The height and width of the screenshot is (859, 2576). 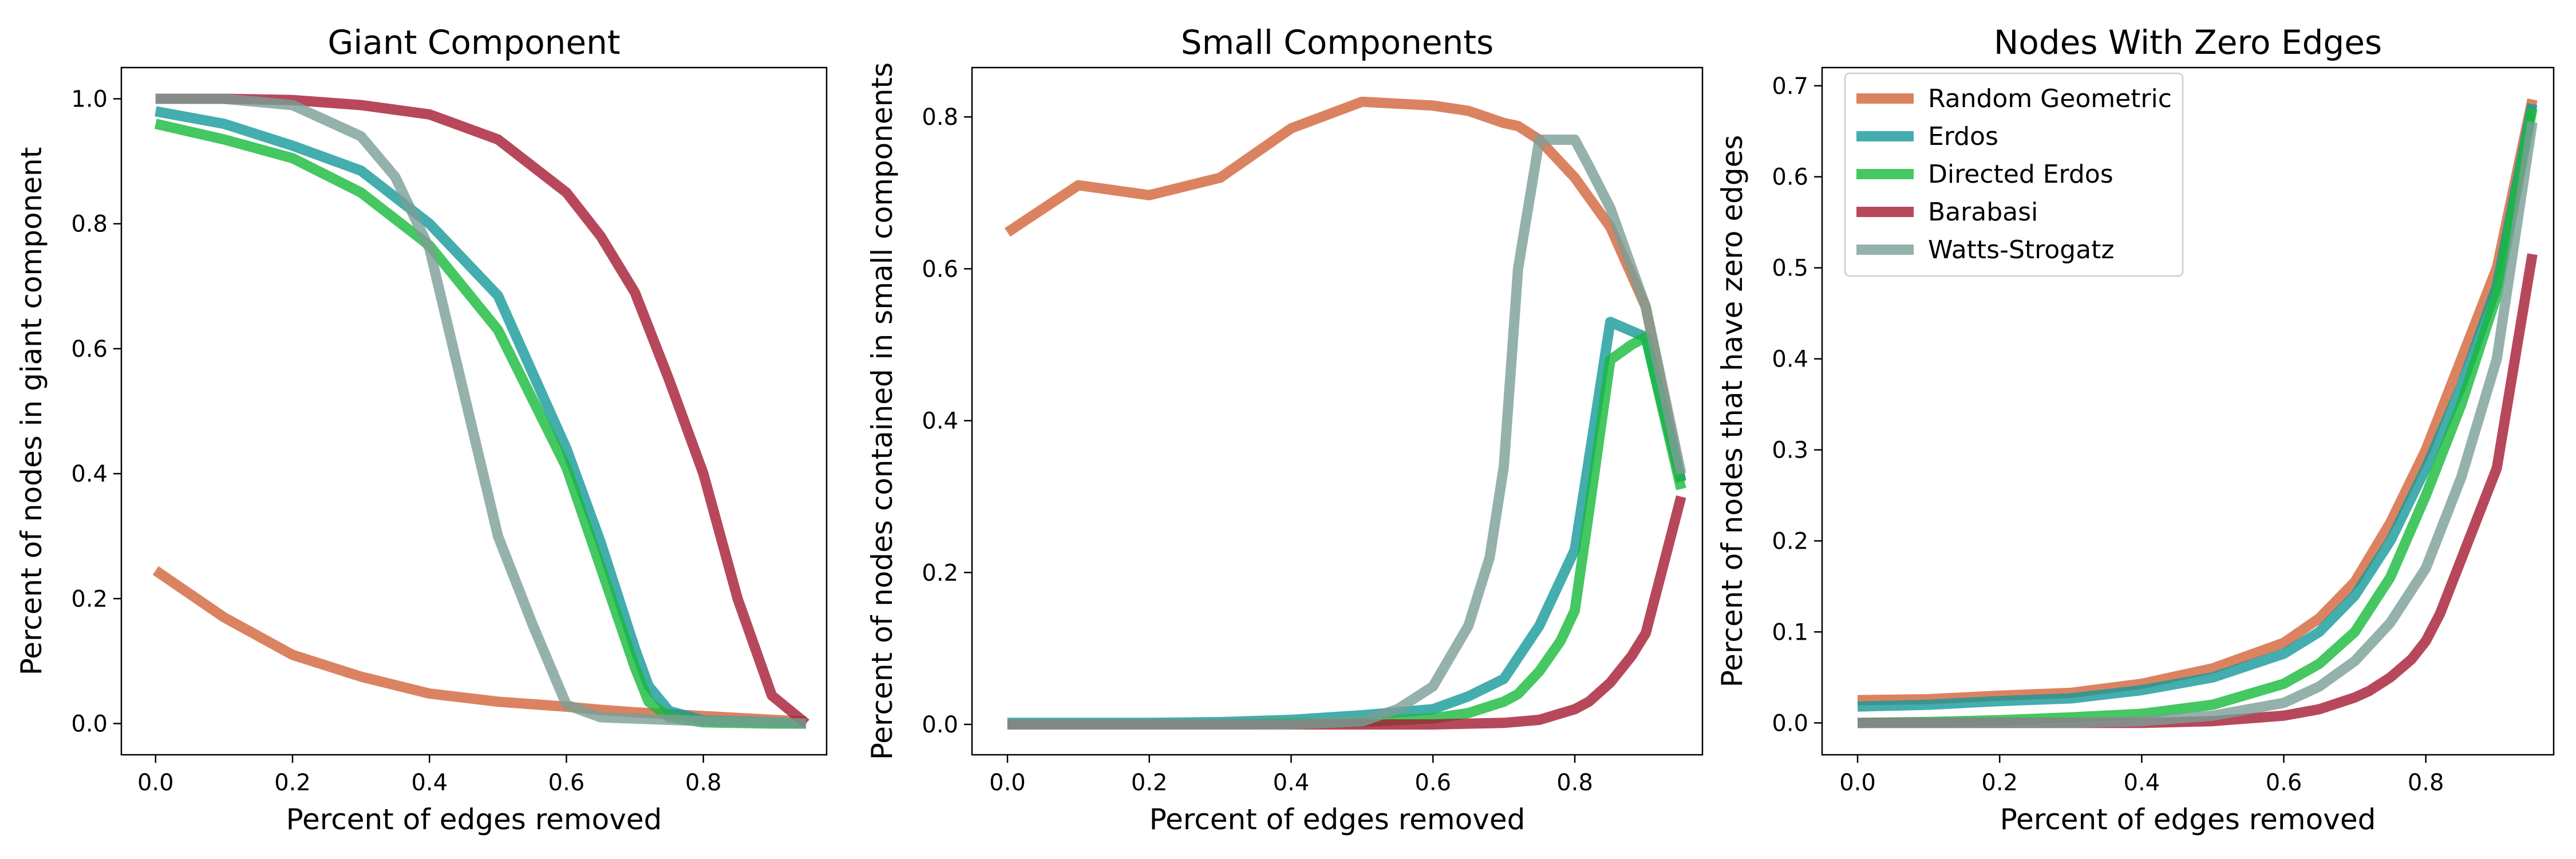 What do you see at coordinates (1337, 42) in the screenshot?
I see `panel-title: Small Components` at bounding box center [1337, 42].